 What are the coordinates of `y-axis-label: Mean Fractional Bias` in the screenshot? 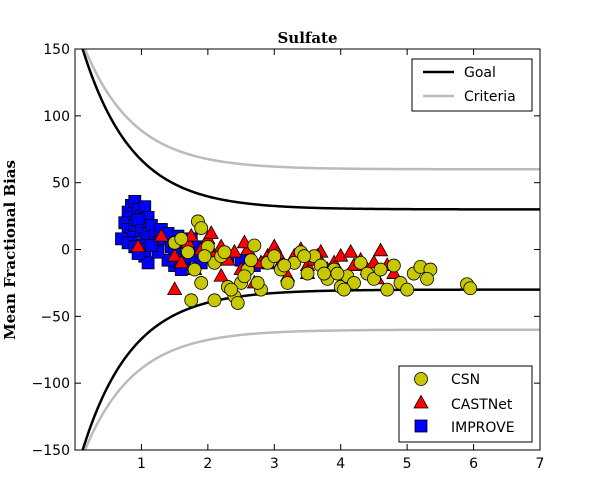 It's located at (10, 250).